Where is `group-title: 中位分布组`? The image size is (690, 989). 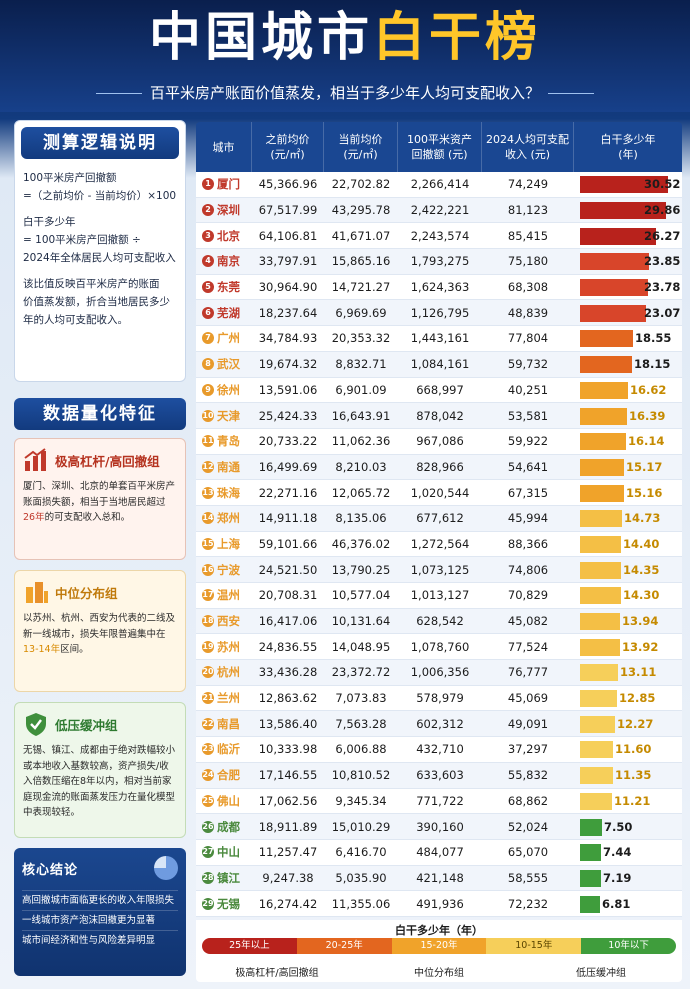
group-title: 中位分布组 is located at coordinates (86, 593).